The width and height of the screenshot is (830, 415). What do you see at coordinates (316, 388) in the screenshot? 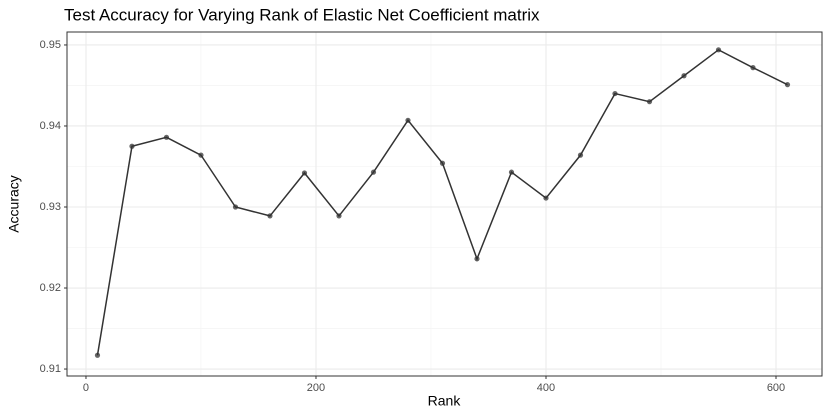
I see `x-tick-label: 200` at bounding box center [316, 388].